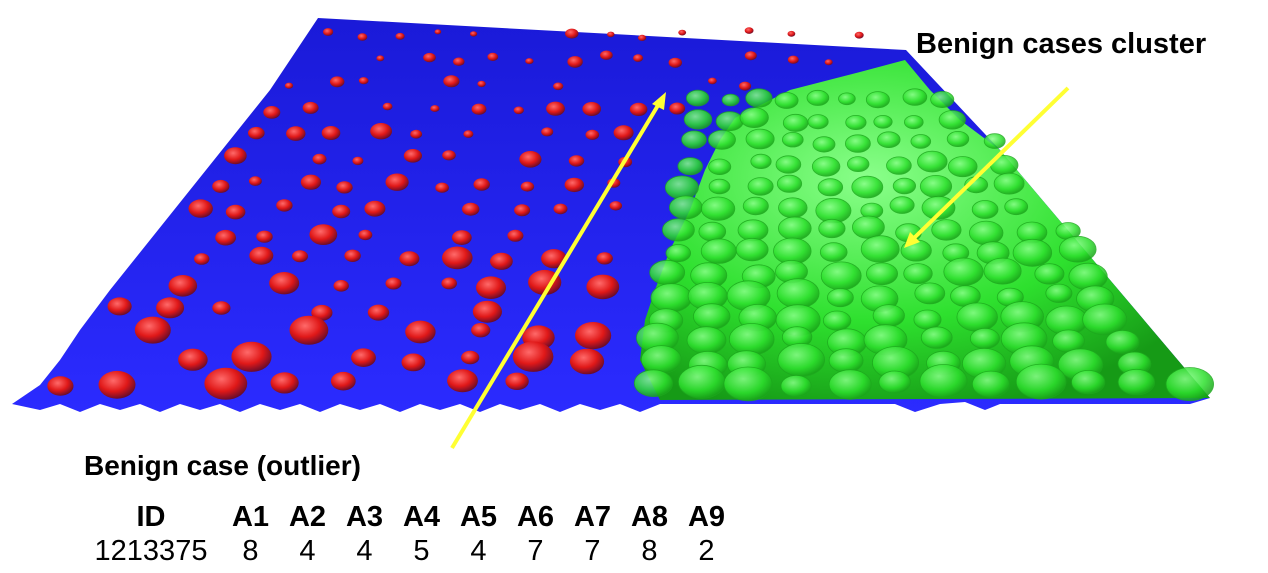  What do you see at coordinates (250, 517) in the screenshot?
I see `header-a1: A1` at bounding box center [250, 517].